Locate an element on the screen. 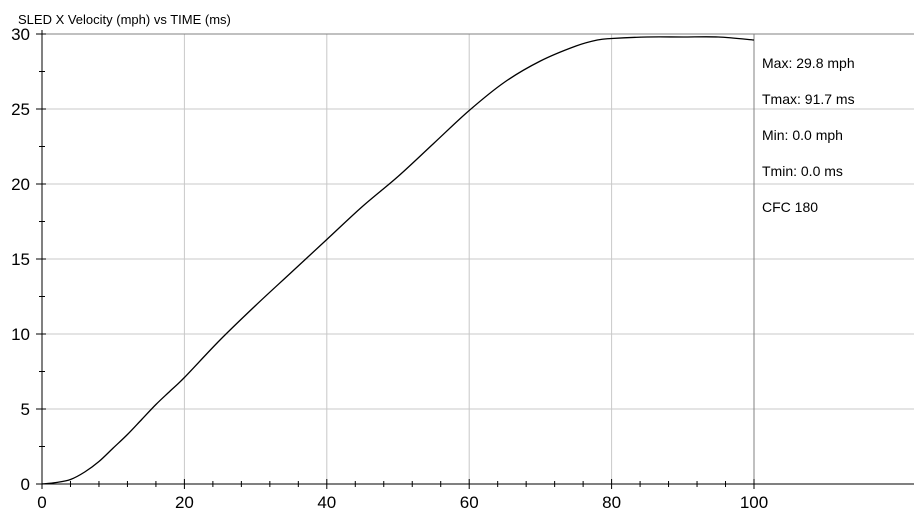 Image resolution: width=914 pixels, height=519 pixels. y-tick-label-2: 10 is located at coordinates (20, 334).